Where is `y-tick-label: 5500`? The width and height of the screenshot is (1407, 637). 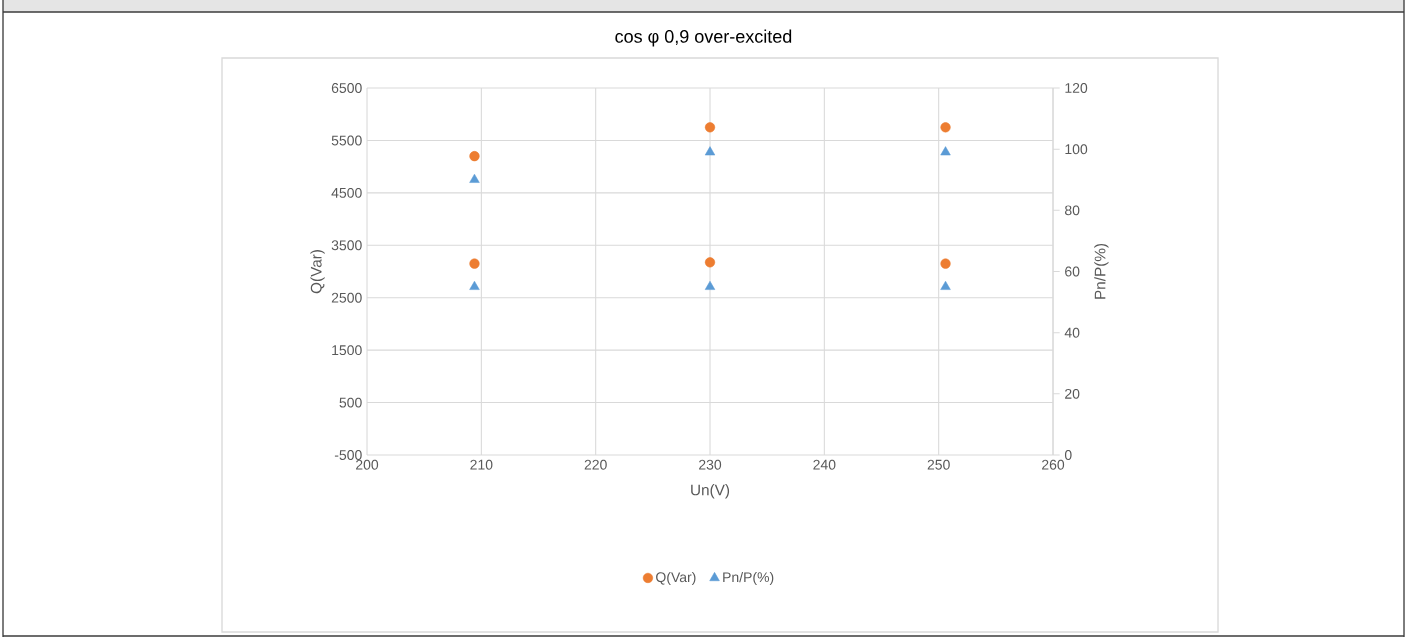 y-tick-label: 5500 is located at coordinates (346, 140).